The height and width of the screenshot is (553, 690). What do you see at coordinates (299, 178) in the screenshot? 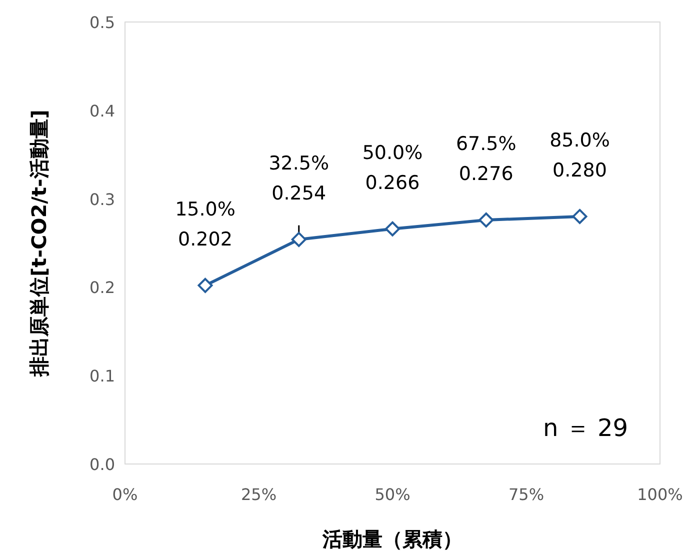
I see `data-label: 32.5% 0.254` at bounding box center [299, 178].